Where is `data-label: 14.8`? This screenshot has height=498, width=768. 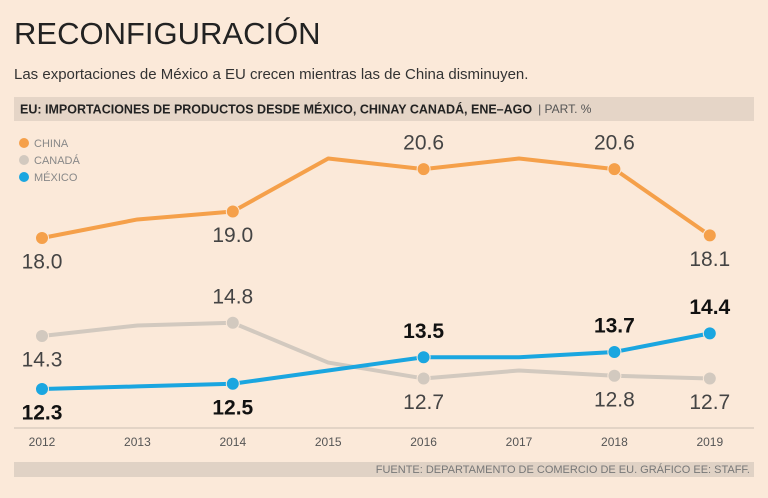
data-label: 14.8 is located at coordinates (232, 296).